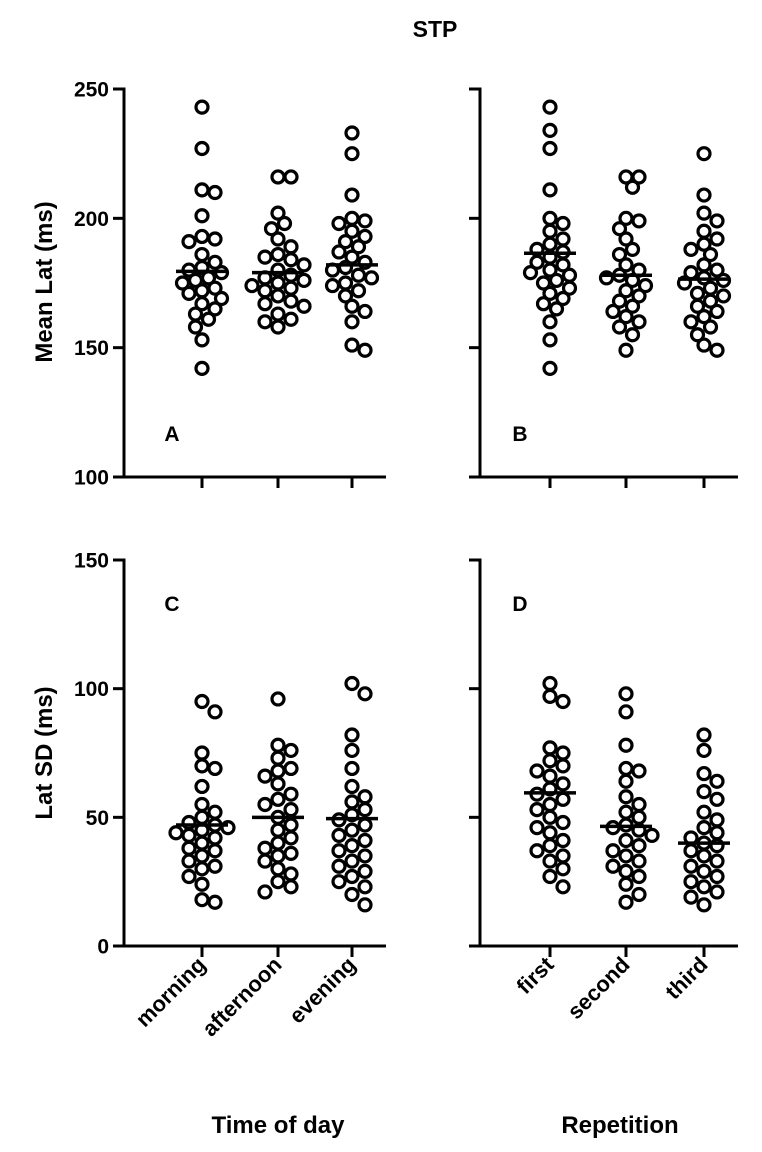 The height and width of the screenshot is (1152, 762). Describe the element at coordinates (519, 604) in the screenshot. I see `panel-letter: D` at that location.